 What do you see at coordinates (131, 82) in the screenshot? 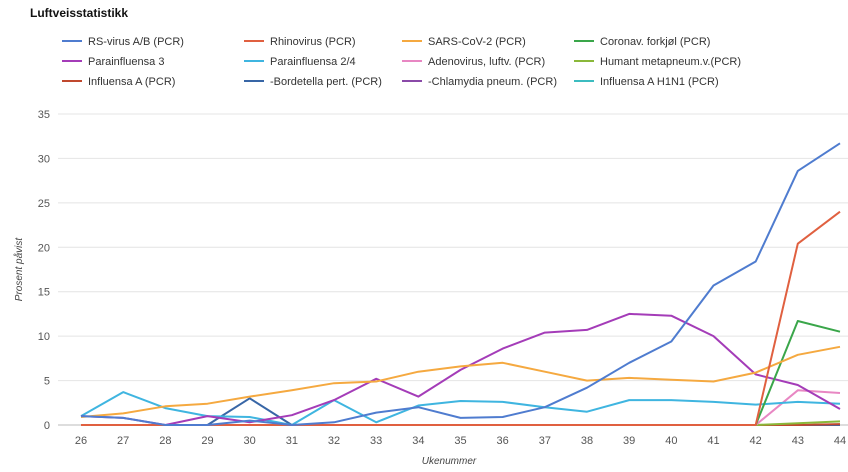
I see `legend-label: Influensa A (PCR)` at bounding box center [131, 82].